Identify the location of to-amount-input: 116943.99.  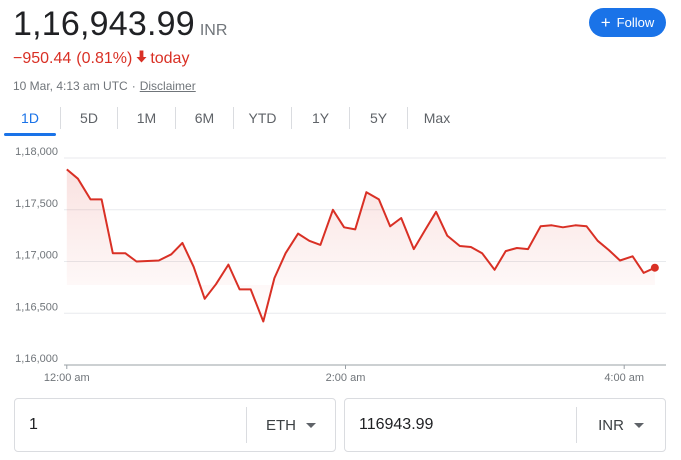
(396, 424).